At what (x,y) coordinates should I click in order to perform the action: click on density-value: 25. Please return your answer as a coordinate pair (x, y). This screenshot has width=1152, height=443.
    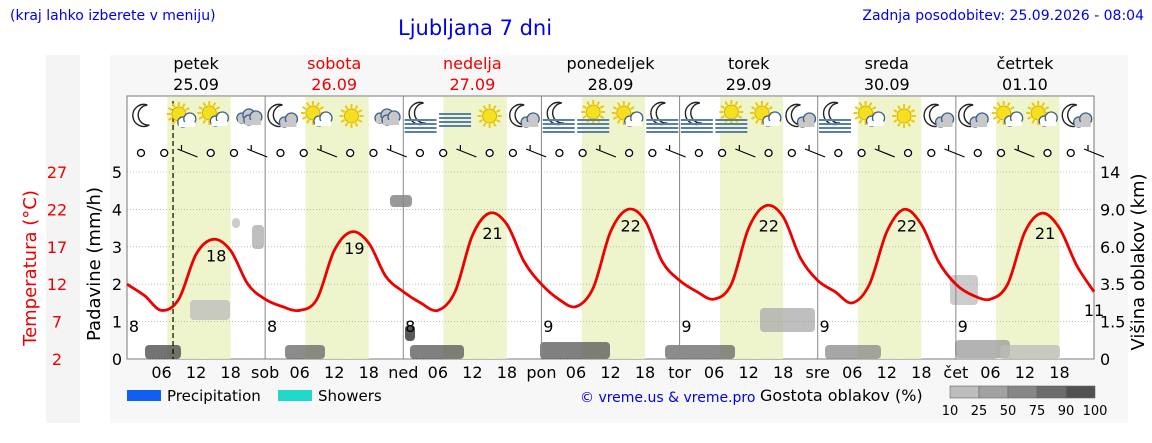
    Looking at the image, I should click on (979, 411).